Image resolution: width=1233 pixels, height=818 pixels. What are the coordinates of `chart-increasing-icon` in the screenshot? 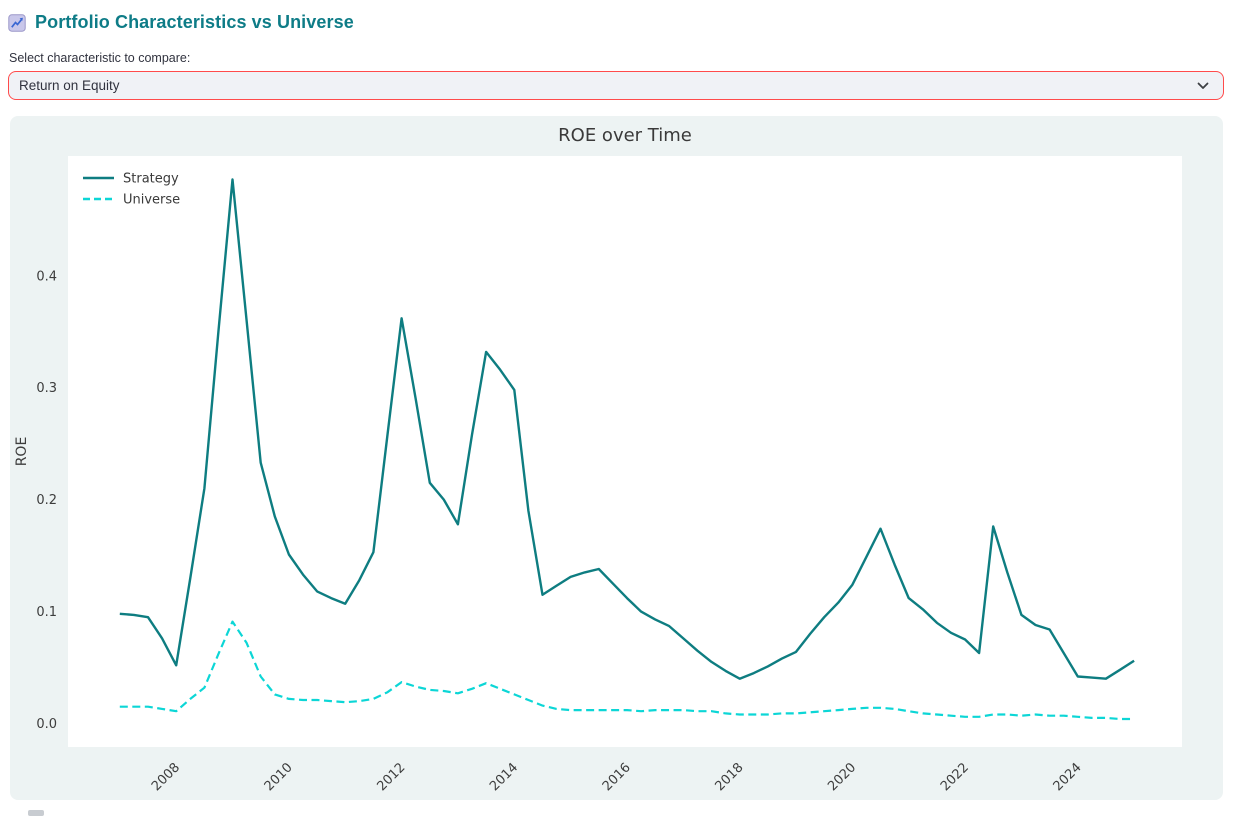 It's located at (17, 22).